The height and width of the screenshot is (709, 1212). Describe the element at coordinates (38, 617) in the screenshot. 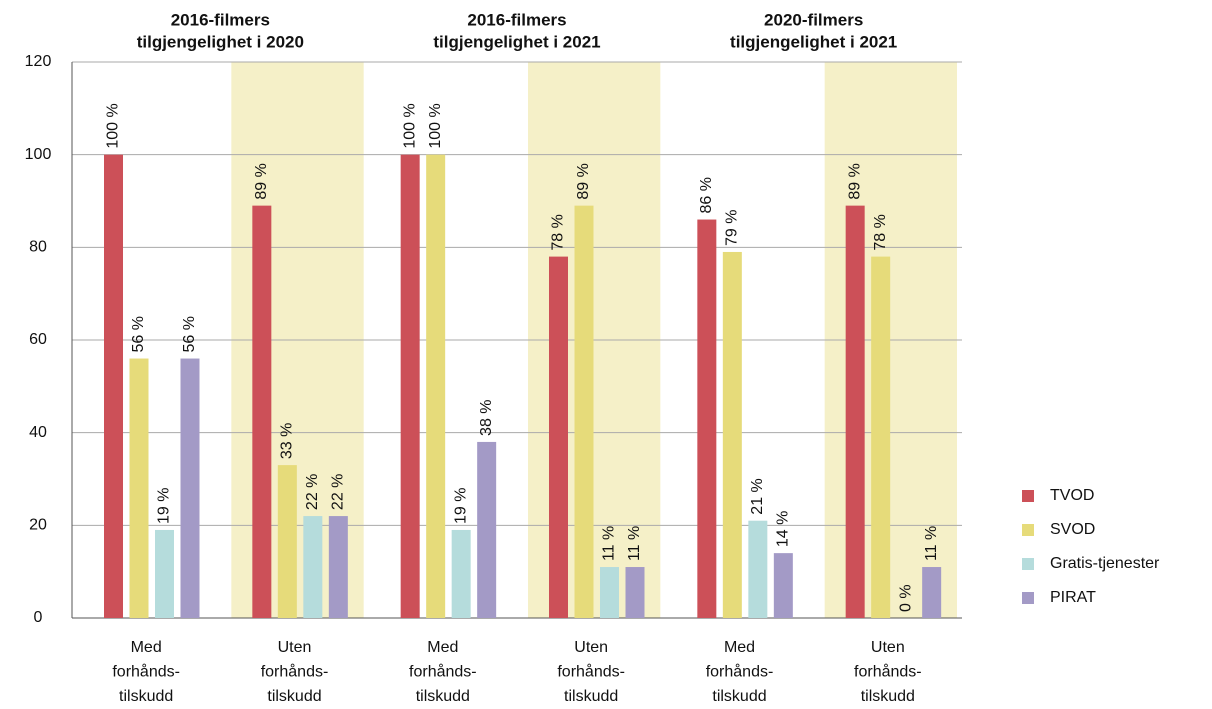

I see `y-tick-label: 0` at that location.